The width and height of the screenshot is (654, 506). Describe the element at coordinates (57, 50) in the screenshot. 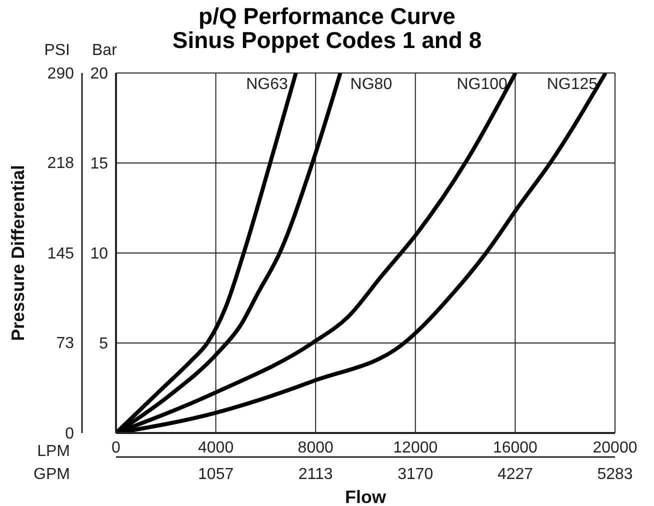

I see `text: PSI` at that location.